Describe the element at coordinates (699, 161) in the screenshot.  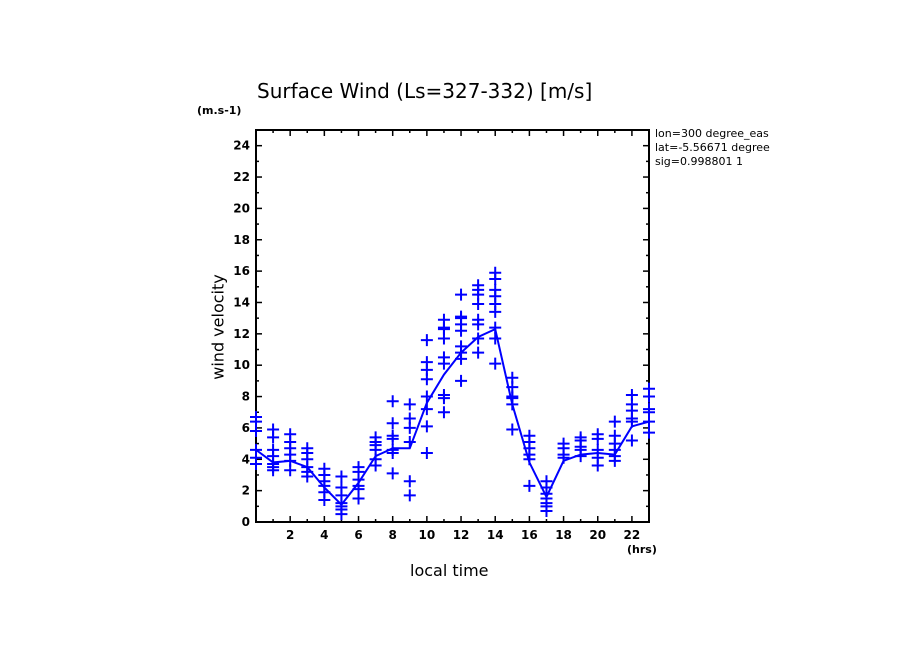
I see `info-sig: sig=0.998801 1` at that location.